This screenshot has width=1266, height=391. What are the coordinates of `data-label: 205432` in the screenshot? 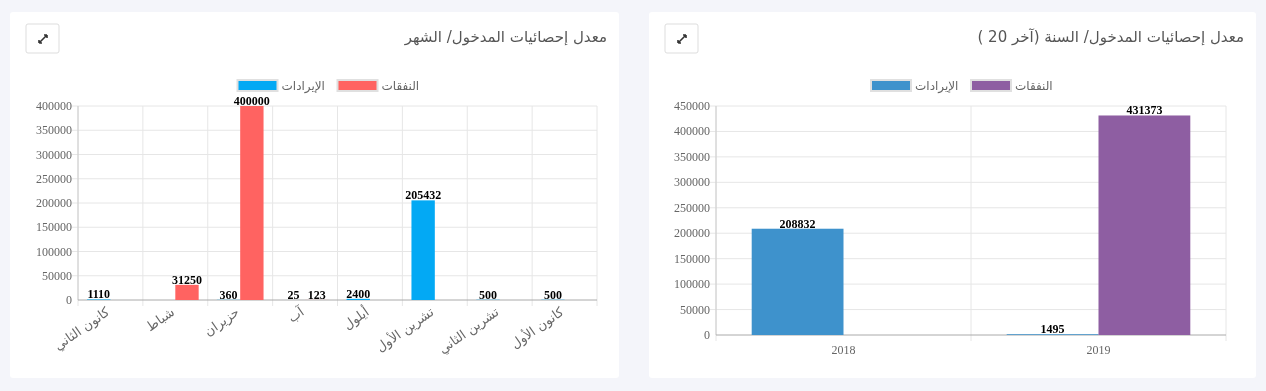 It's located at (423, 195).